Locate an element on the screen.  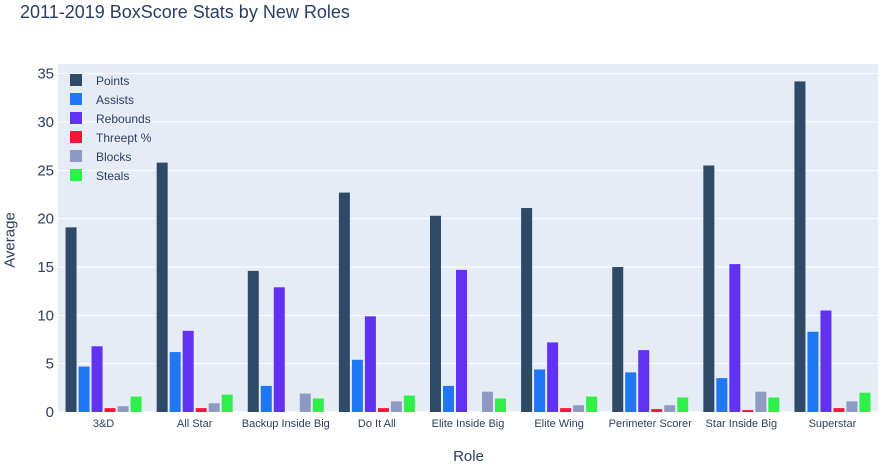
x-tick-label: Superstar is located at coordinates (833, 424).